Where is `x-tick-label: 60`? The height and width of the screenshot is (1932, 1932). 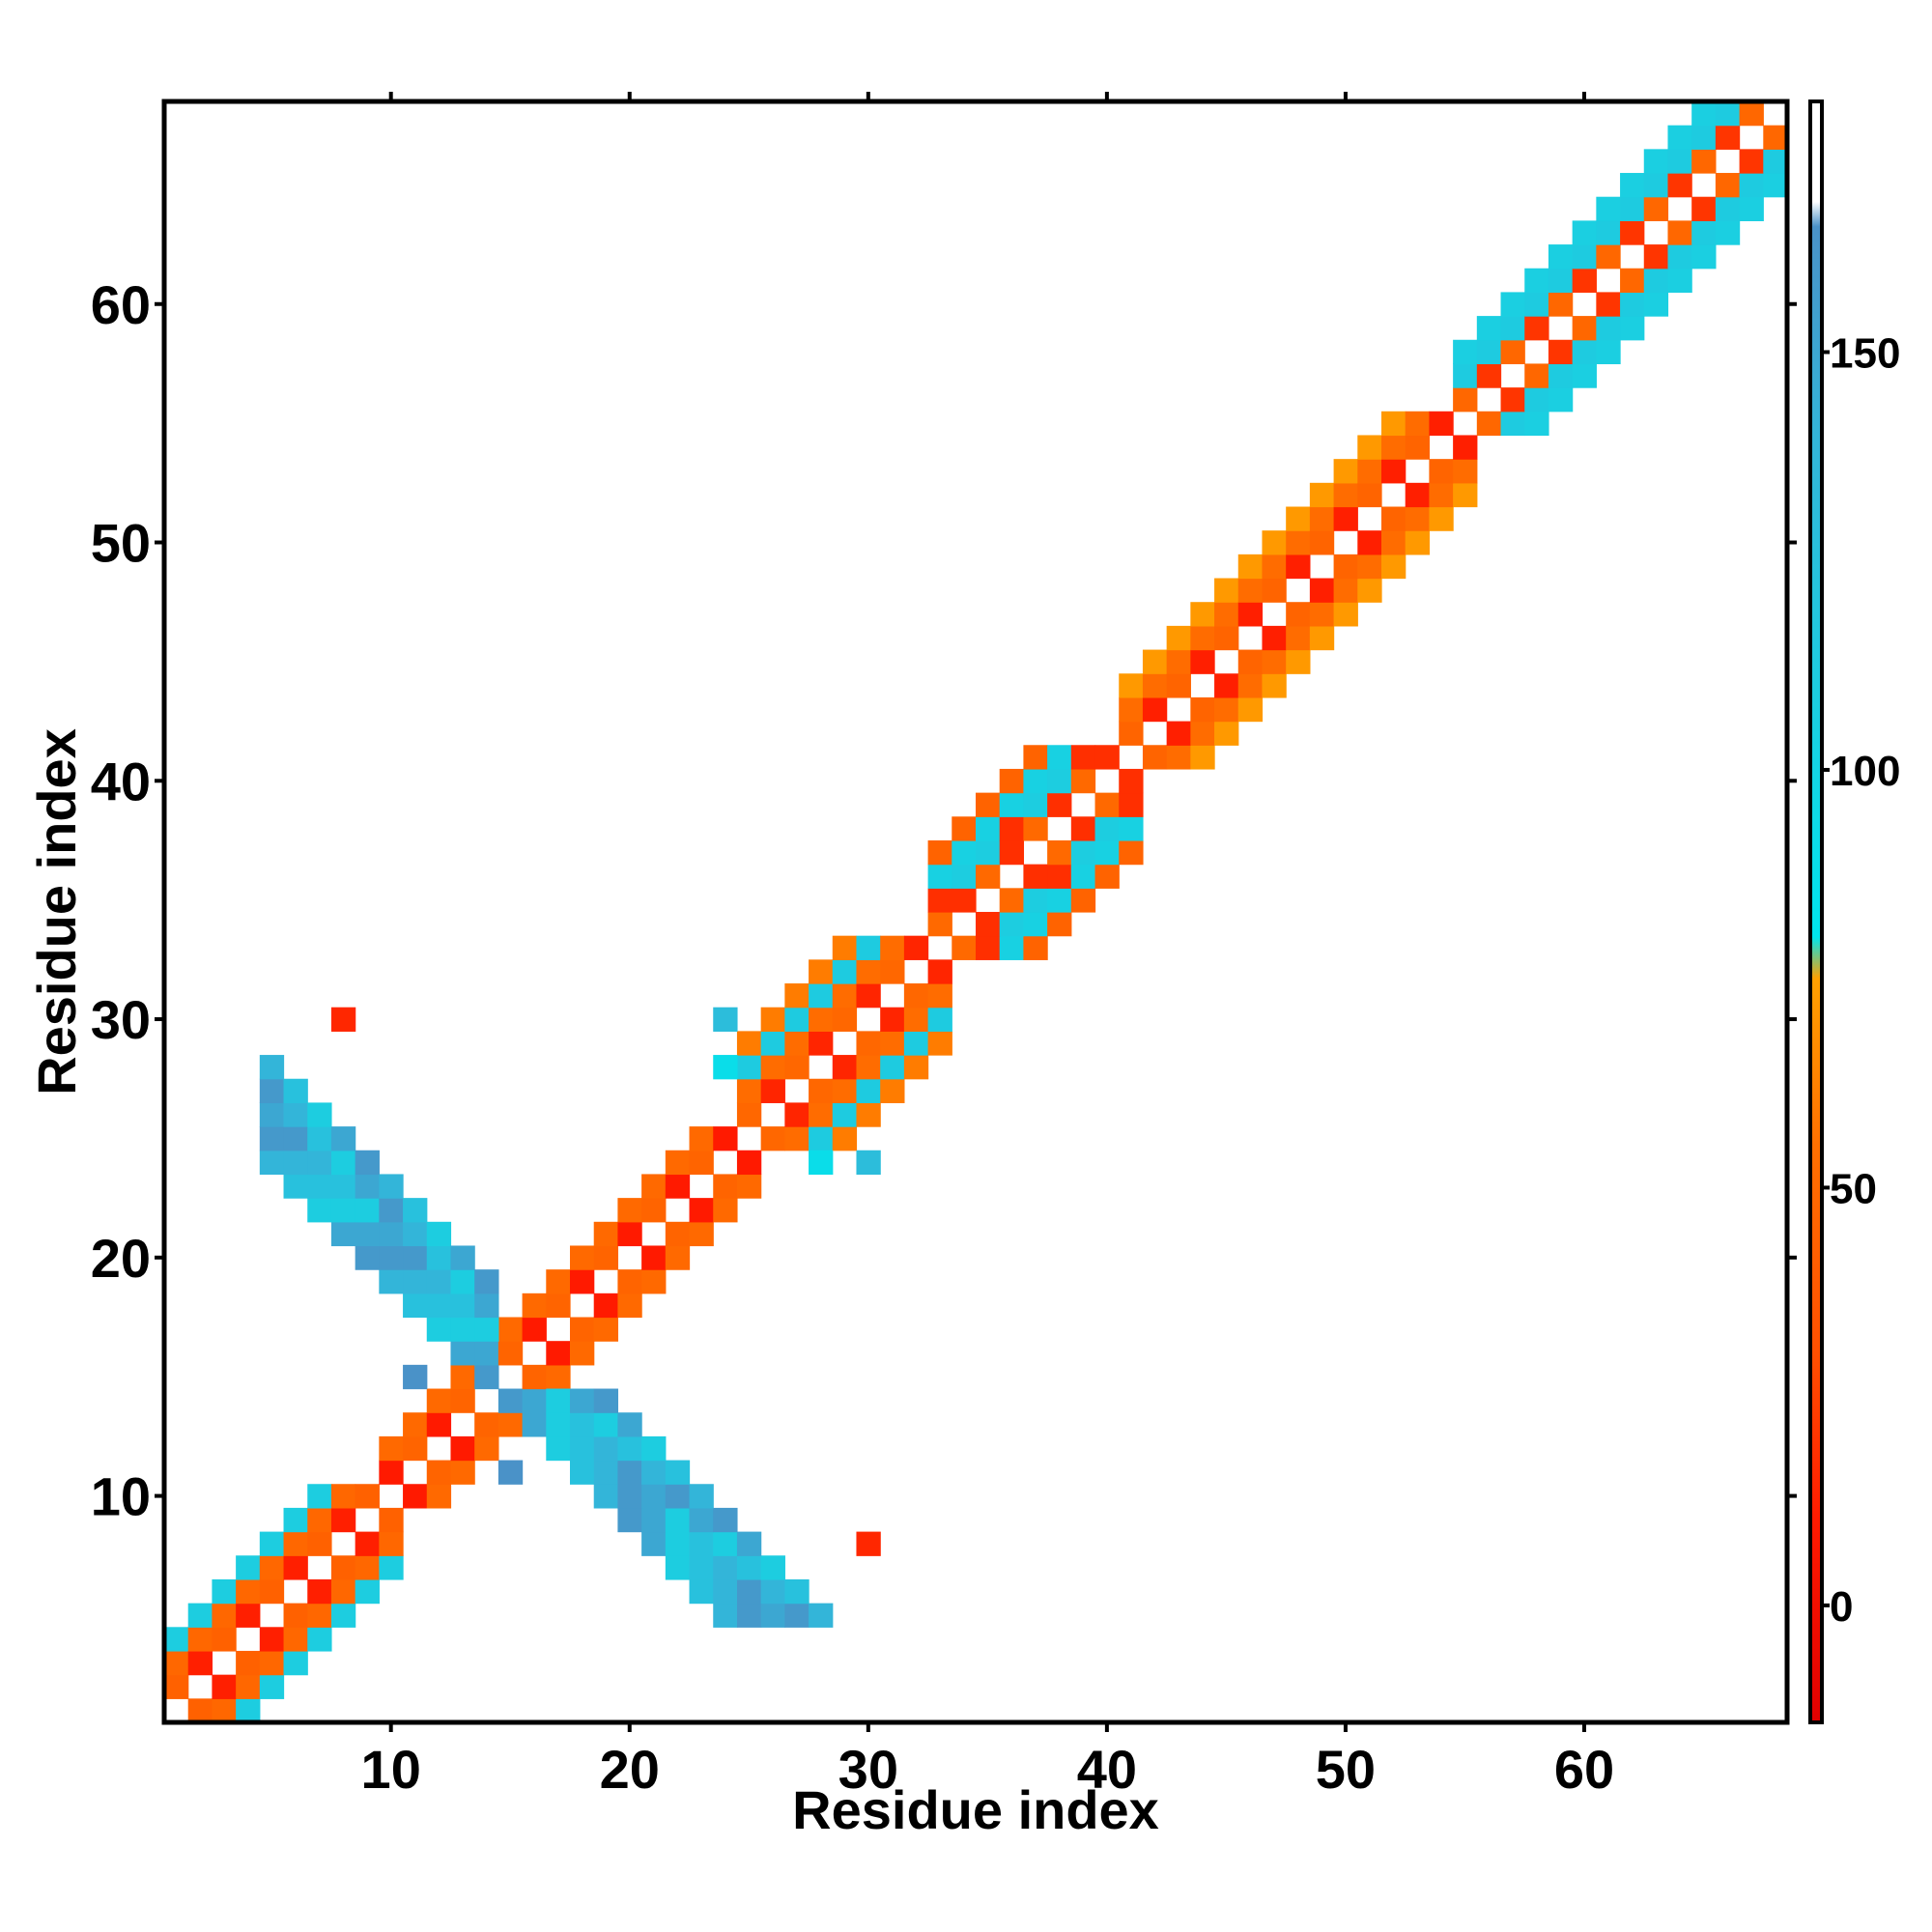
x-tick-label: 60 is located at coordinates (1584, 1769).